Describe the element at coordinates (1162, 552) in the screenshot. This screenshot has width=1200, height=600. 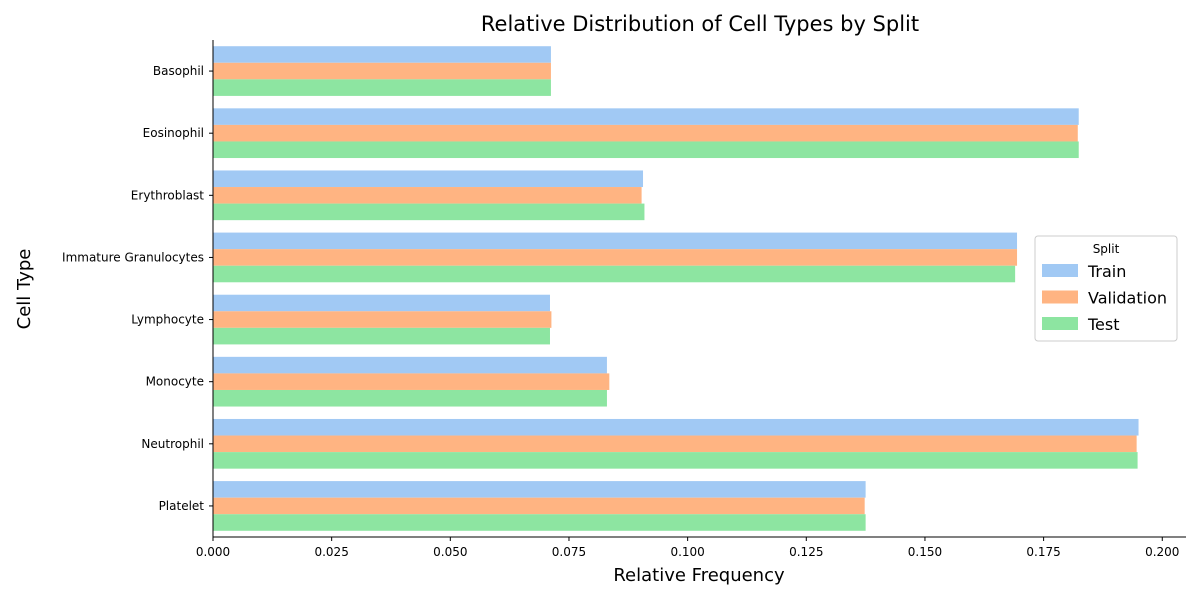
I see `x-tick-label: 0.200` at that location.